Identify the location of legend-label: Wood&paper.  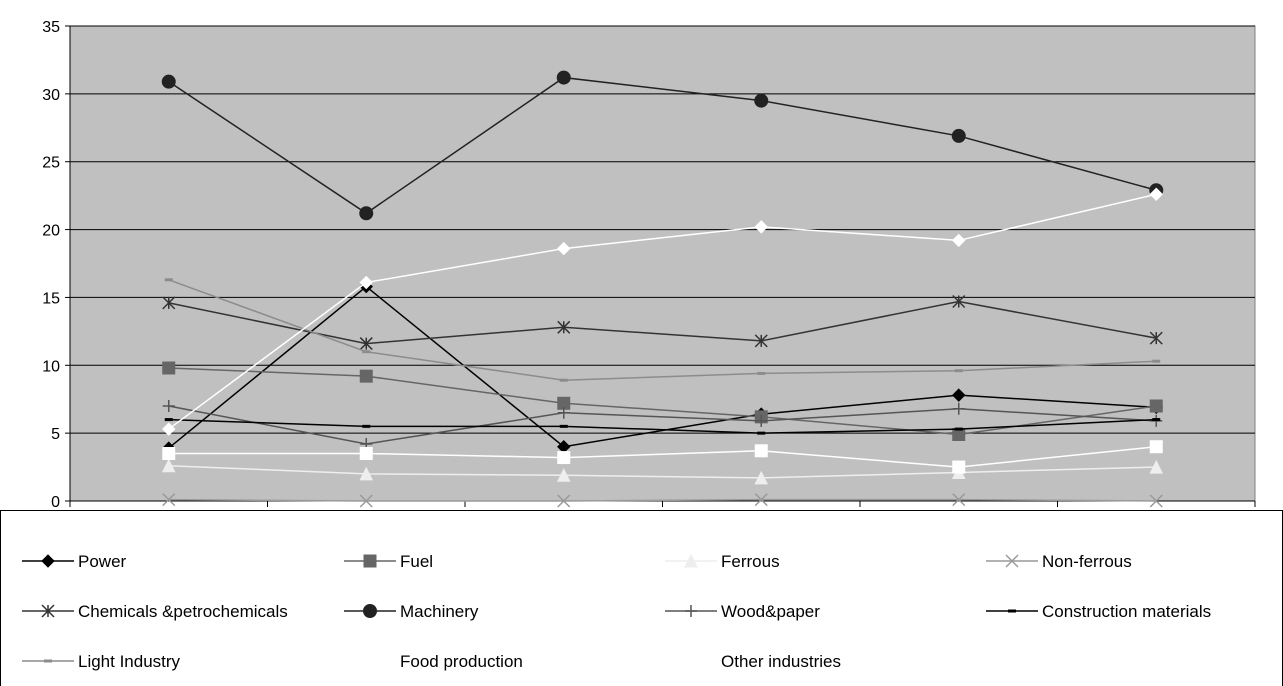
(770, 611).